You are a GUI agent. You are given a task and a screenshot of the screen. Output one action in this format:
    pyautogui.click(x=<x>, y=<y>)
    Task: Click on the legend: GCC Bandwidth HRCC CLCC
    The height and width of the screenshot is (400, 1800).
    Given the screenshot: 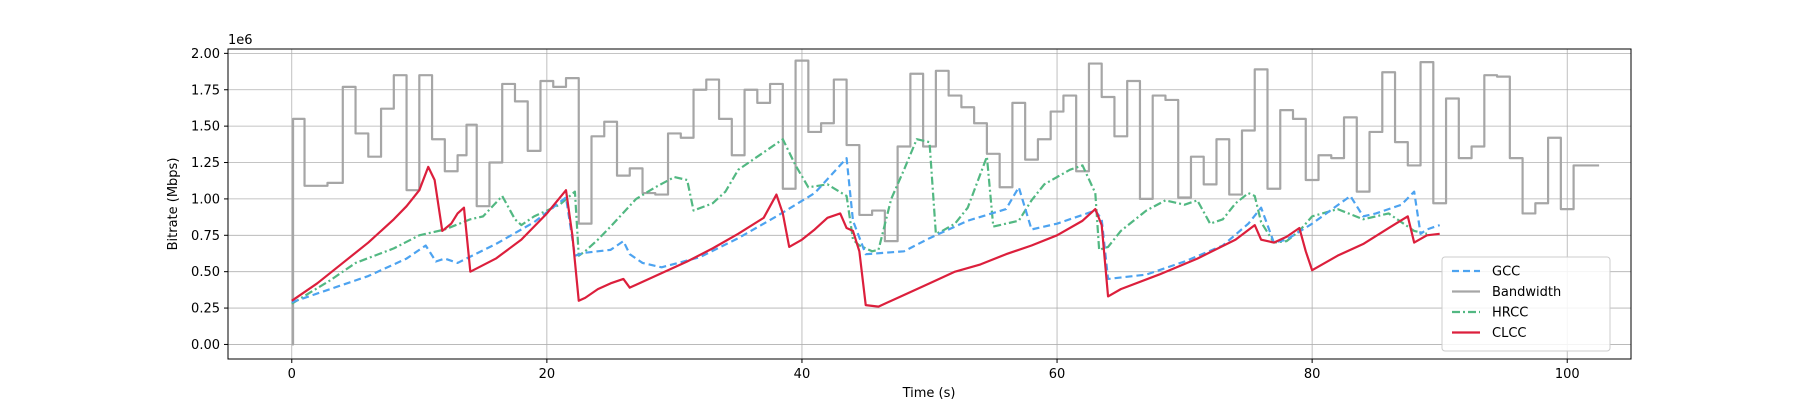 What is the action you would take?
    pyautogui.click(x=1526, y=304)
    